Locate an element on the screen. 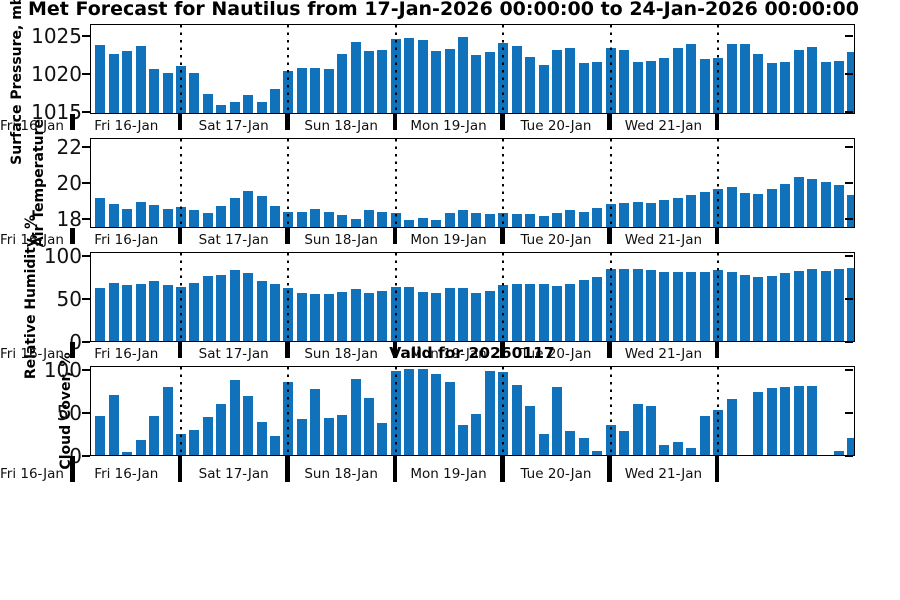  valid-for-note: Valid for 20260117 is located at coordinates (472, 353).